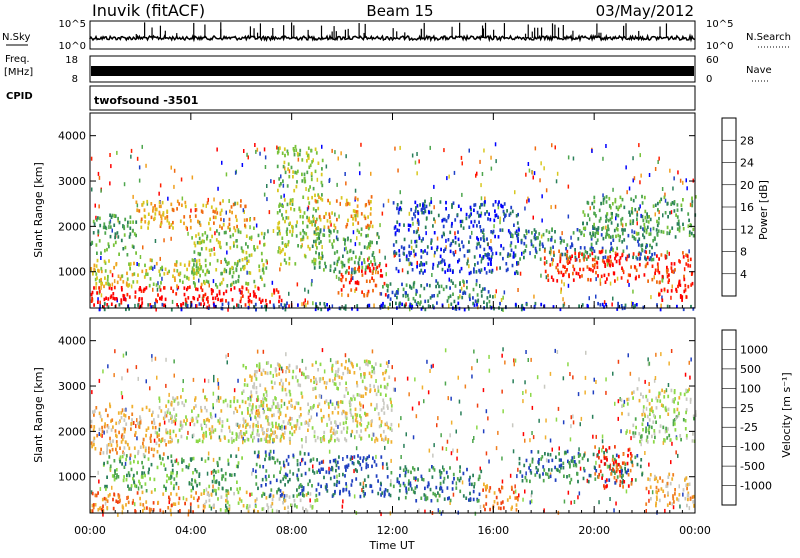 The height and width of the screenshot is (558, 800). Describe the element at coordinates (72, 24) in the screenshot. I see `nsky-tick-top: 10^5` at that location.